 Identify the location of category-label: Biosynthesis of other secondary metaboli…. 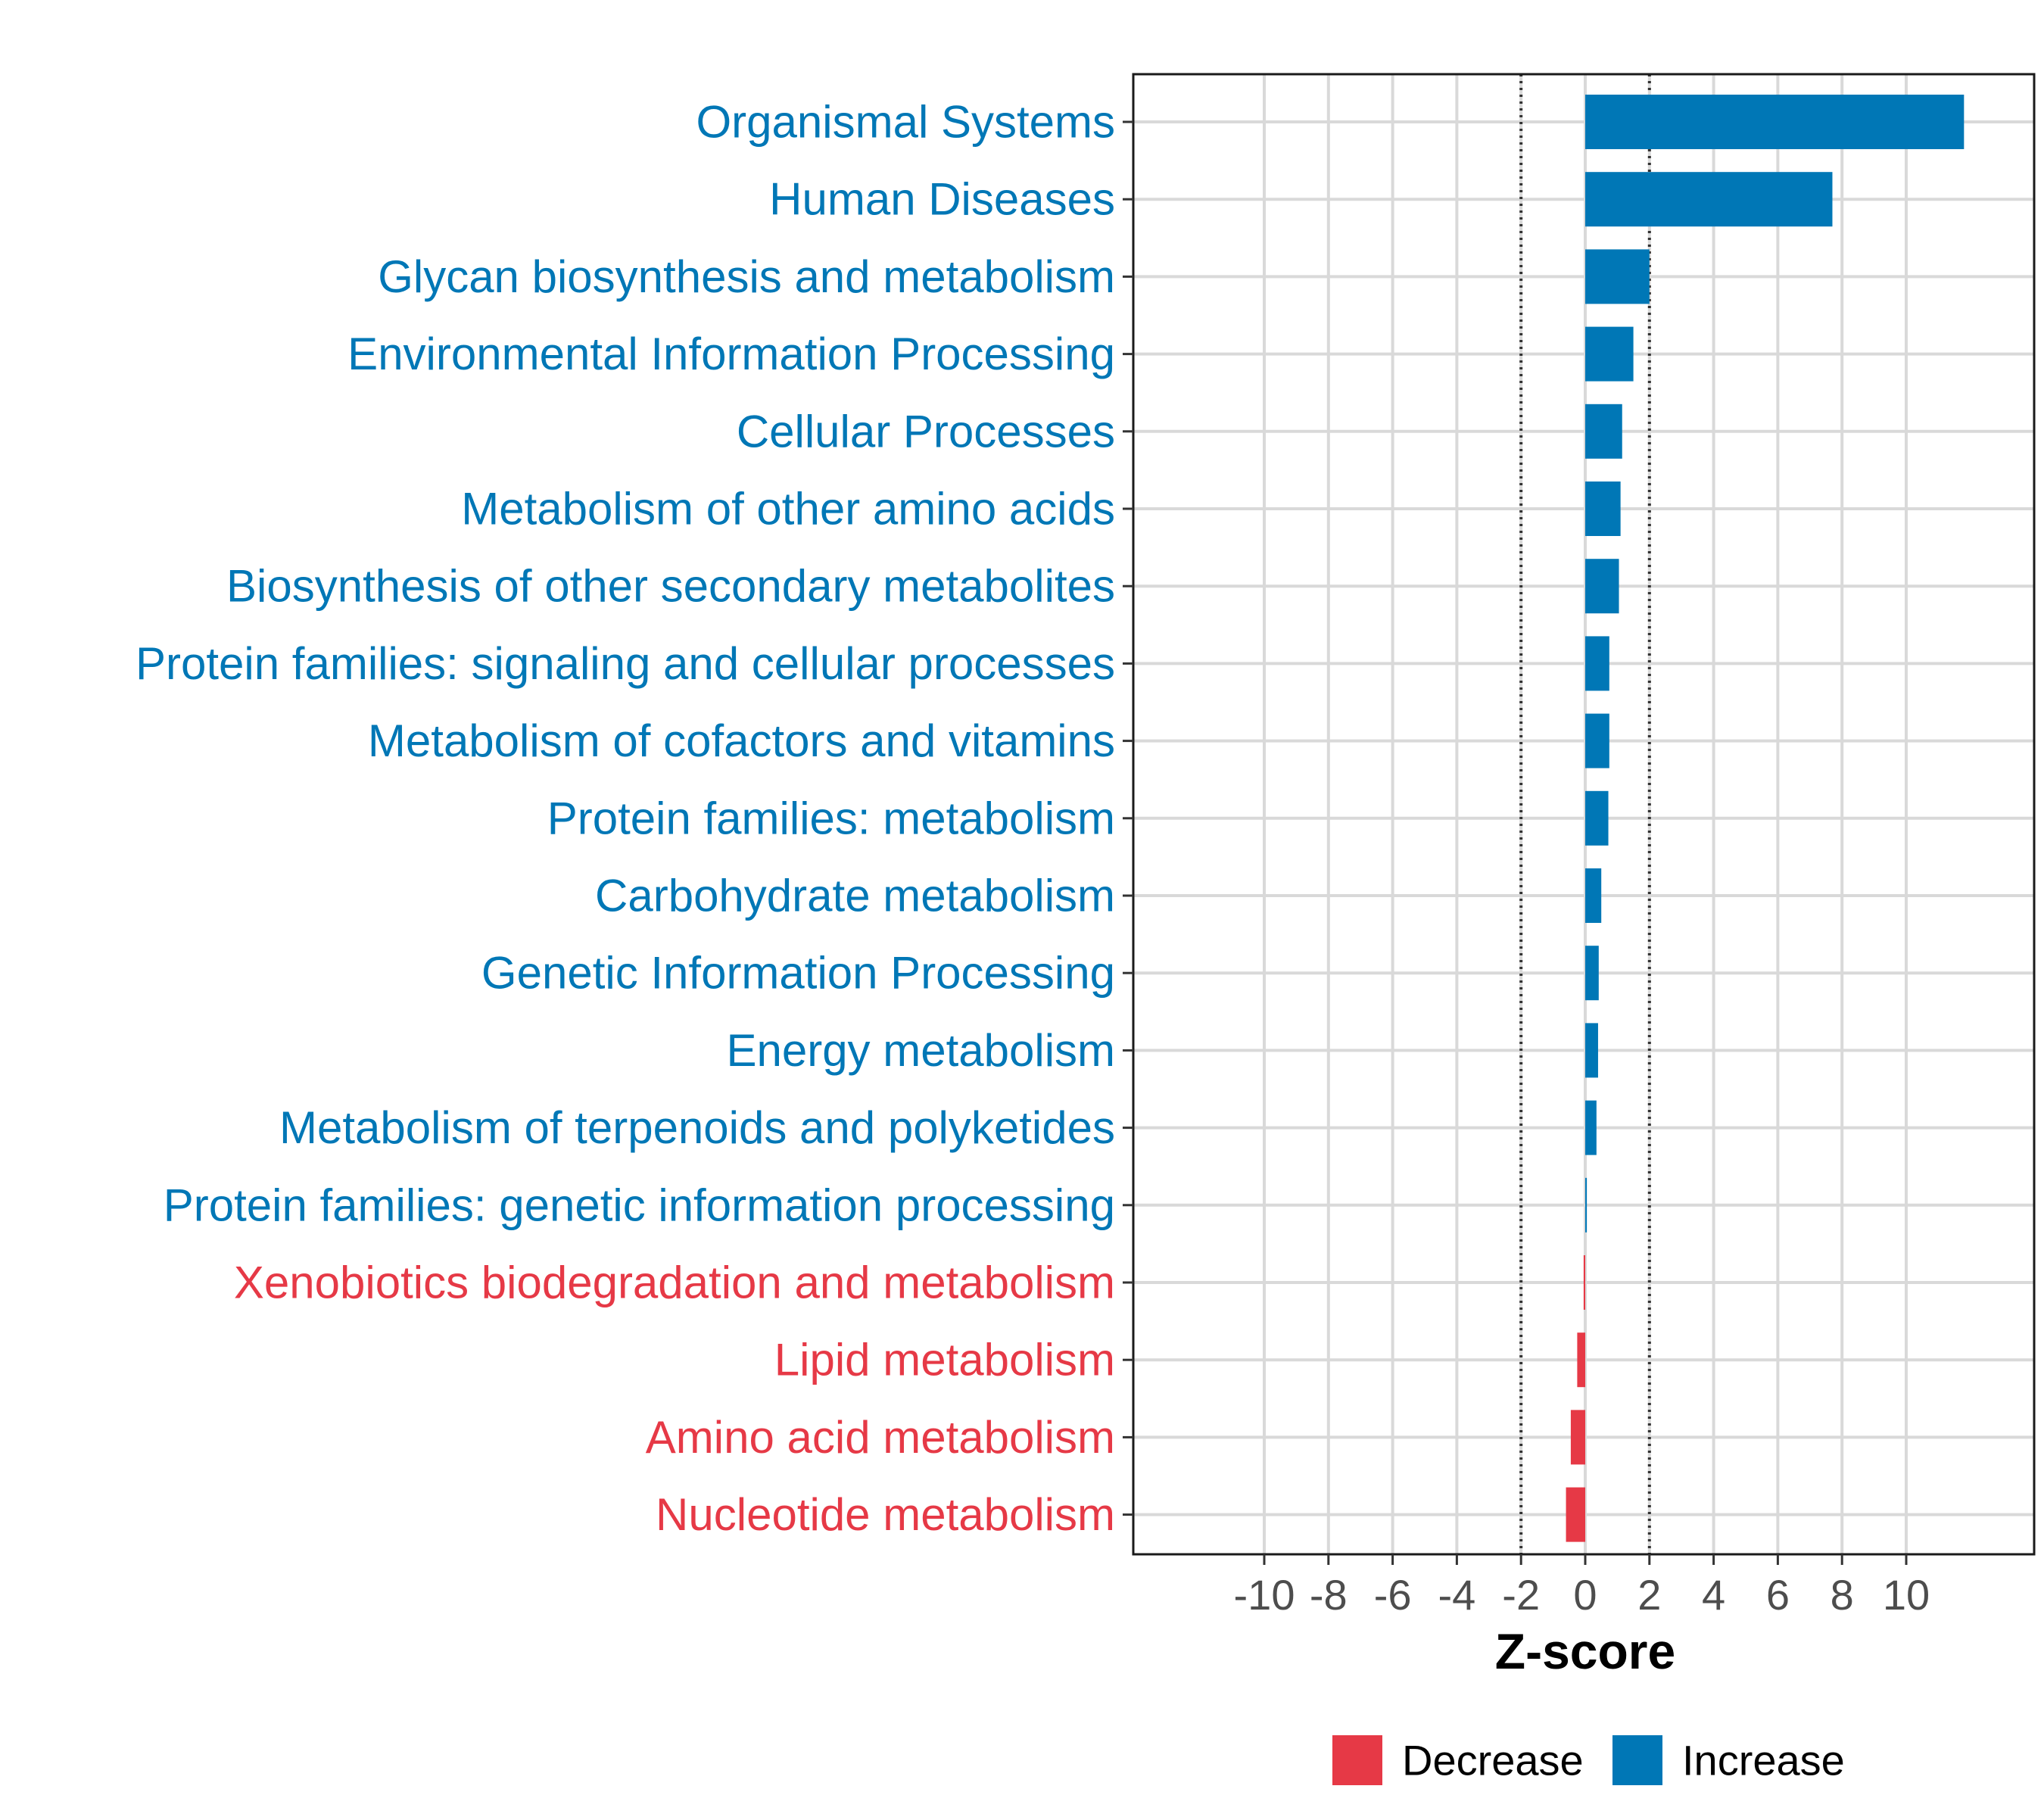
(670, 586).